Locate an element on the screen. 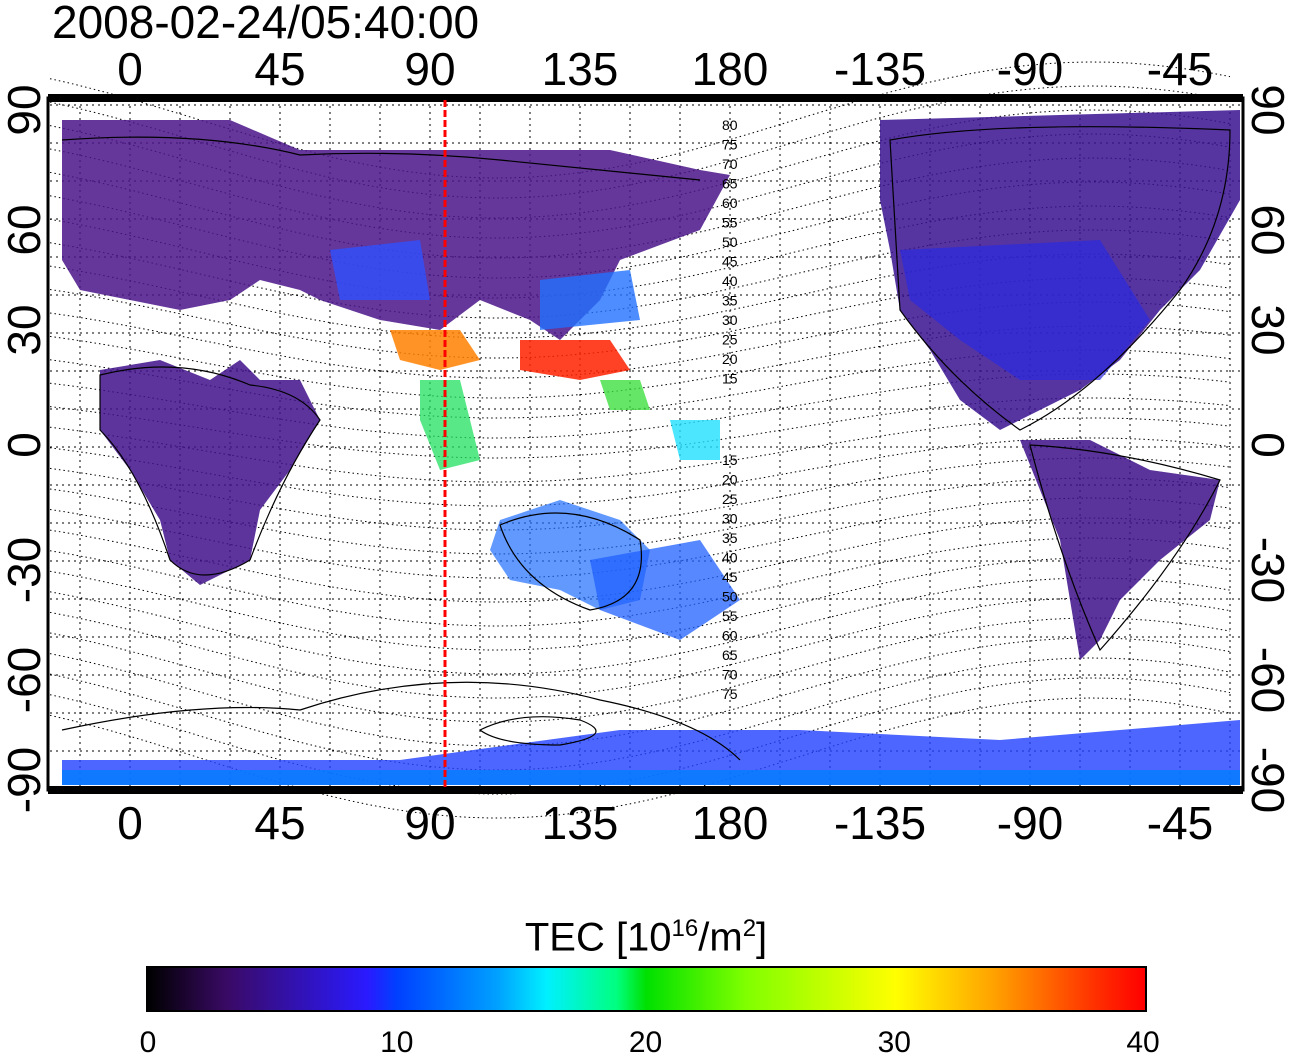 The height and width of the screenshot is (1059, 1292). tick-top-label: 0 is located at coordinates (130, 69).